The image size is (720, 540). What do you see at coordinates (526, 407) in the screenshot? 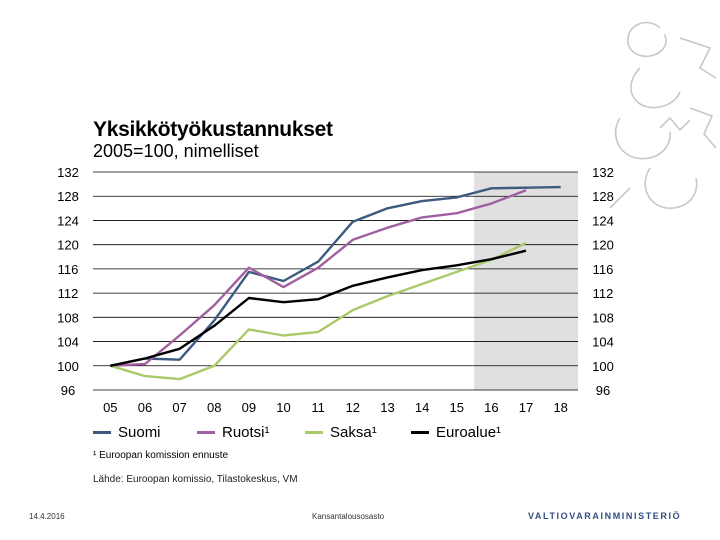
I see `x-tick-label: 17` at bounding box center [526, 407].